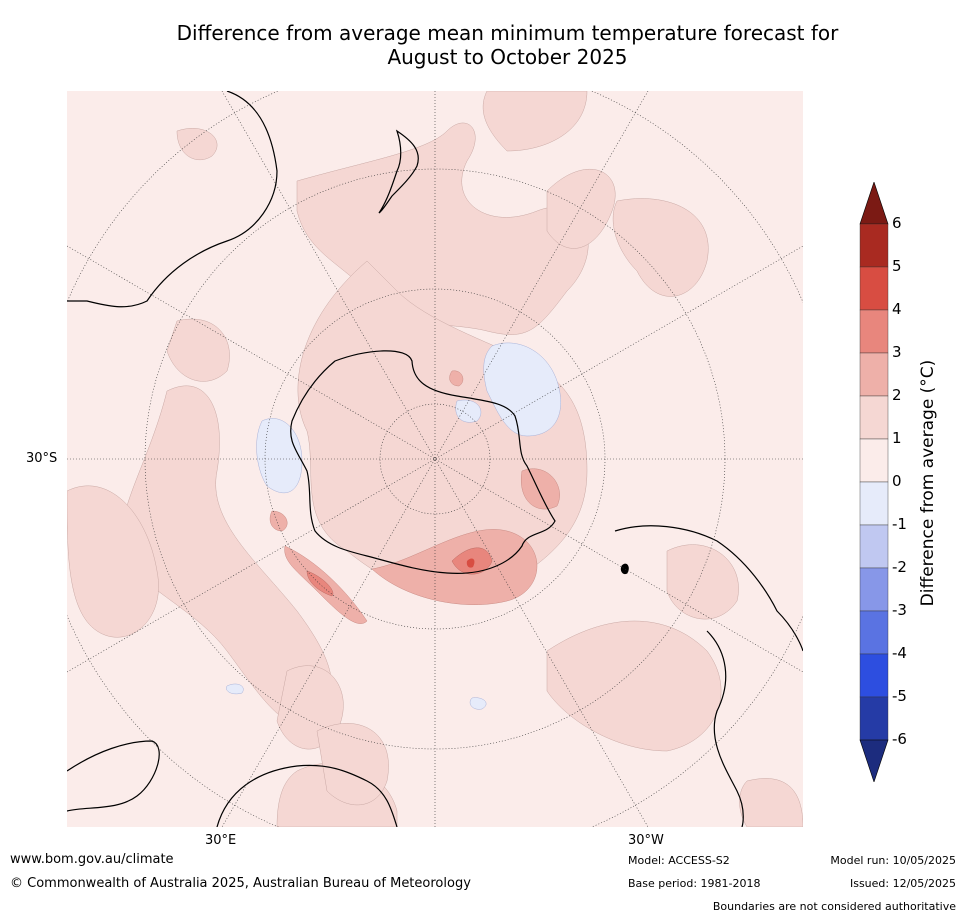  Describe the element at coordinates (899, 567) in the screenshot. I see `colorbar-tick-label: -2` at that location.